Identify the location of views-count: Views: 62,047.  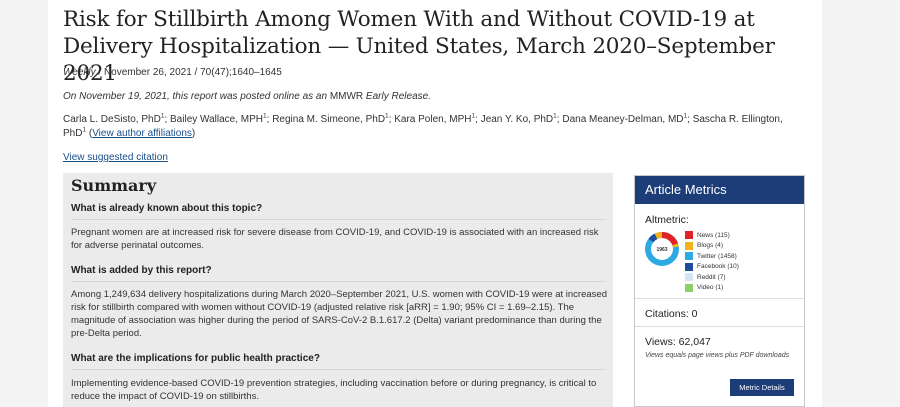
(678, 342).